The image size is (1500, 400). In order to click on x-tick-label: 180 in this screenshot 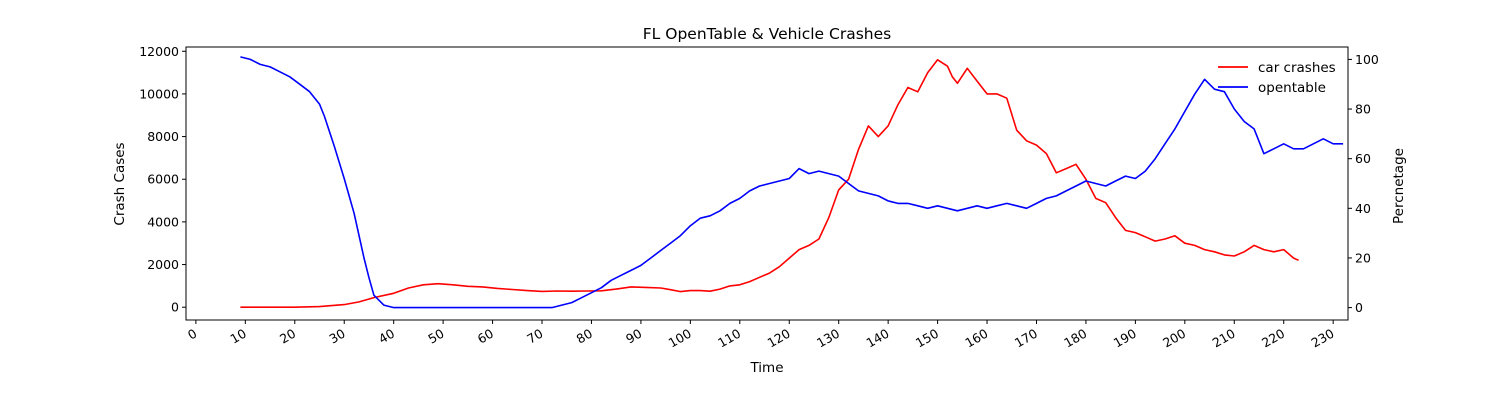, I will do `click(1075, 338)`.